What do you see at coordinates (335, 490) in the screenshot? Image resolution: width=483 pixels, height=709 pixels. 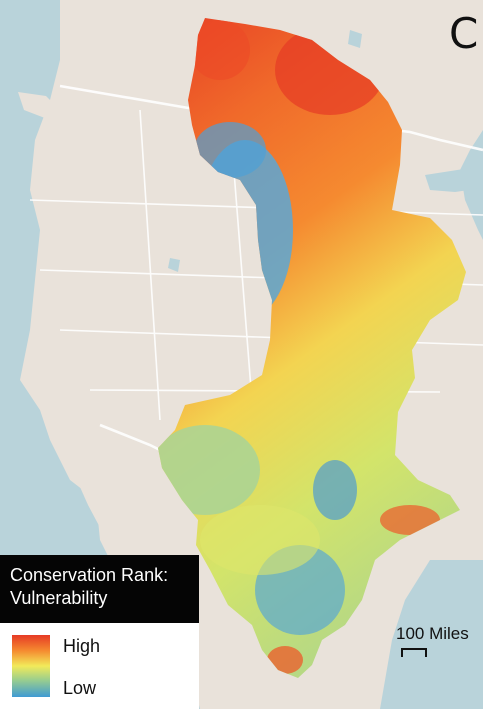 I see `low-zone-texas` at bounding box center [335, 490].